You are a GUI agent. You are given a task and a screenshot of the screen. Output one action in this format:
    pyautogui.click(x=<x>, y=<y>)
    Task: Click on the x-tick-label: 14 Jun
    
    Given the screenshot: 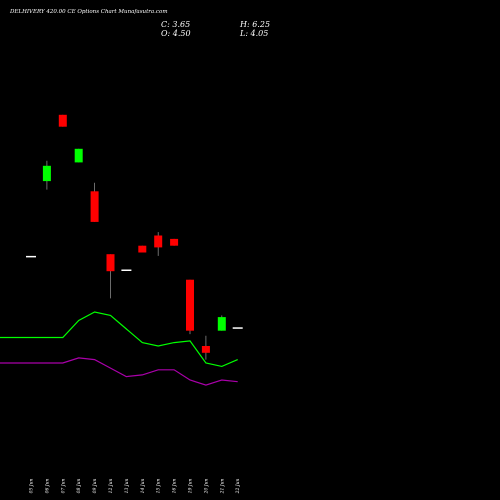 What is the action you would take?
    pyautogui.click(x=143, y=486)
    